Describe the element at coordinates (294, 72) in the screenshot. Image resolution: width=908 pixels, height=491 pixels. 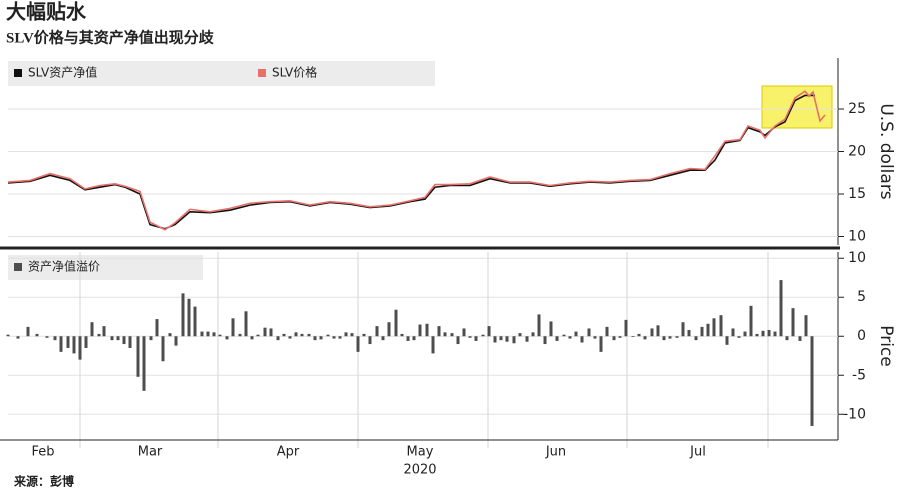
I see `legend-label: SLV价格` at that location.